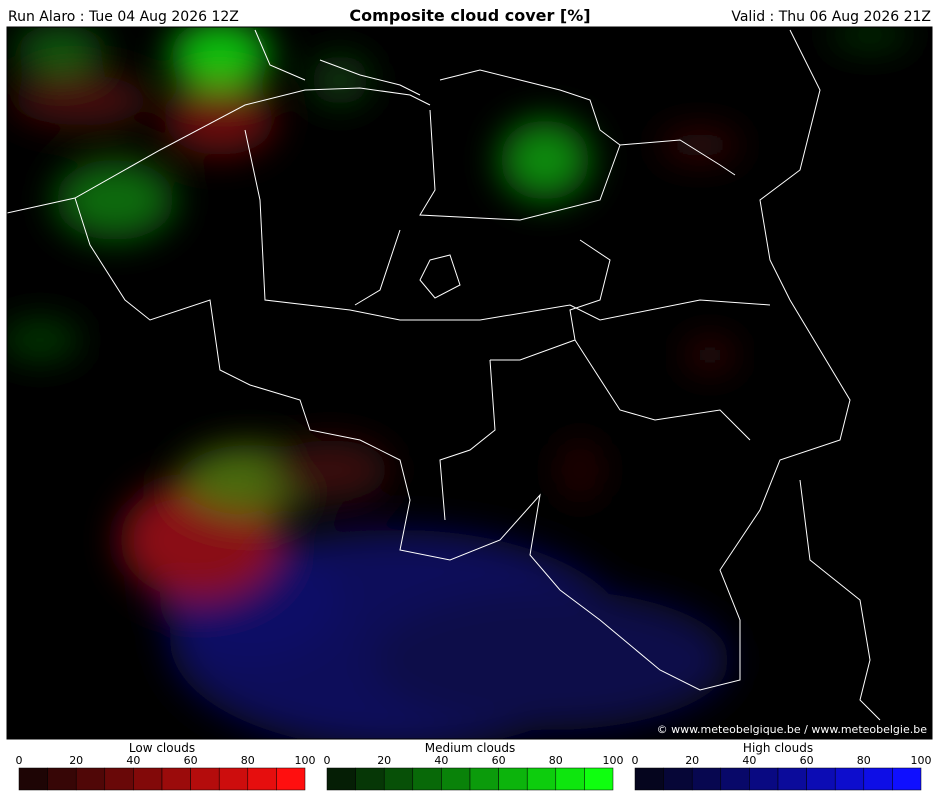 The height and width of the screenshot is (804, 940). I want to click on valid-label: Valid : Thu 06 Aug 2026 21Z, so click(831, 17).